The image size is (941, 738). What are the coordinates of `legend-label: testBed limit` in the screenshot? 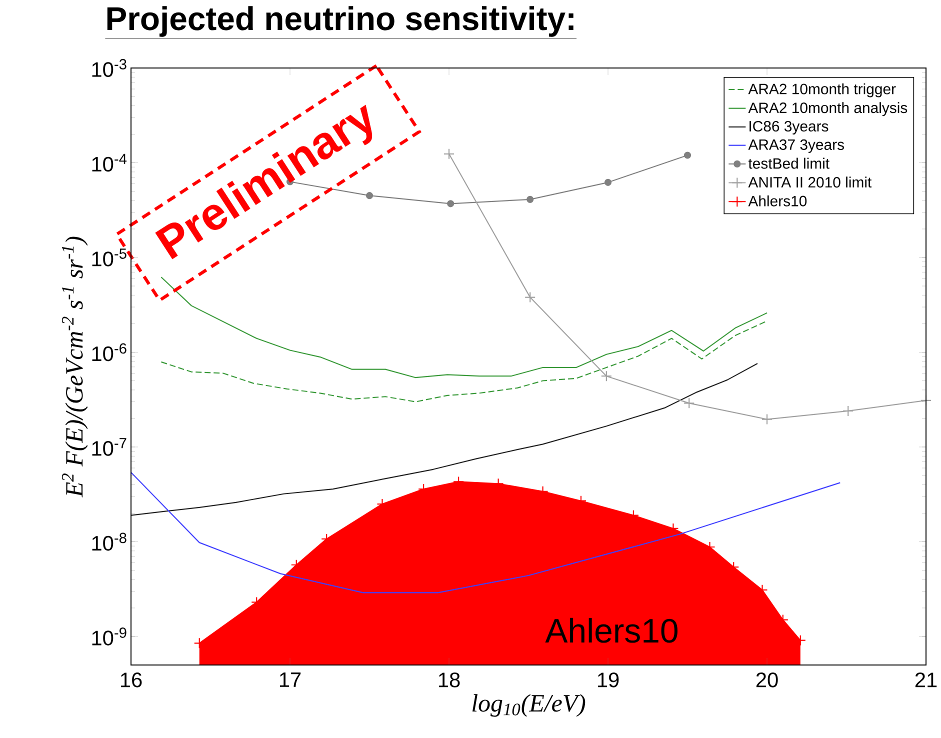 It's located at (789, 163).